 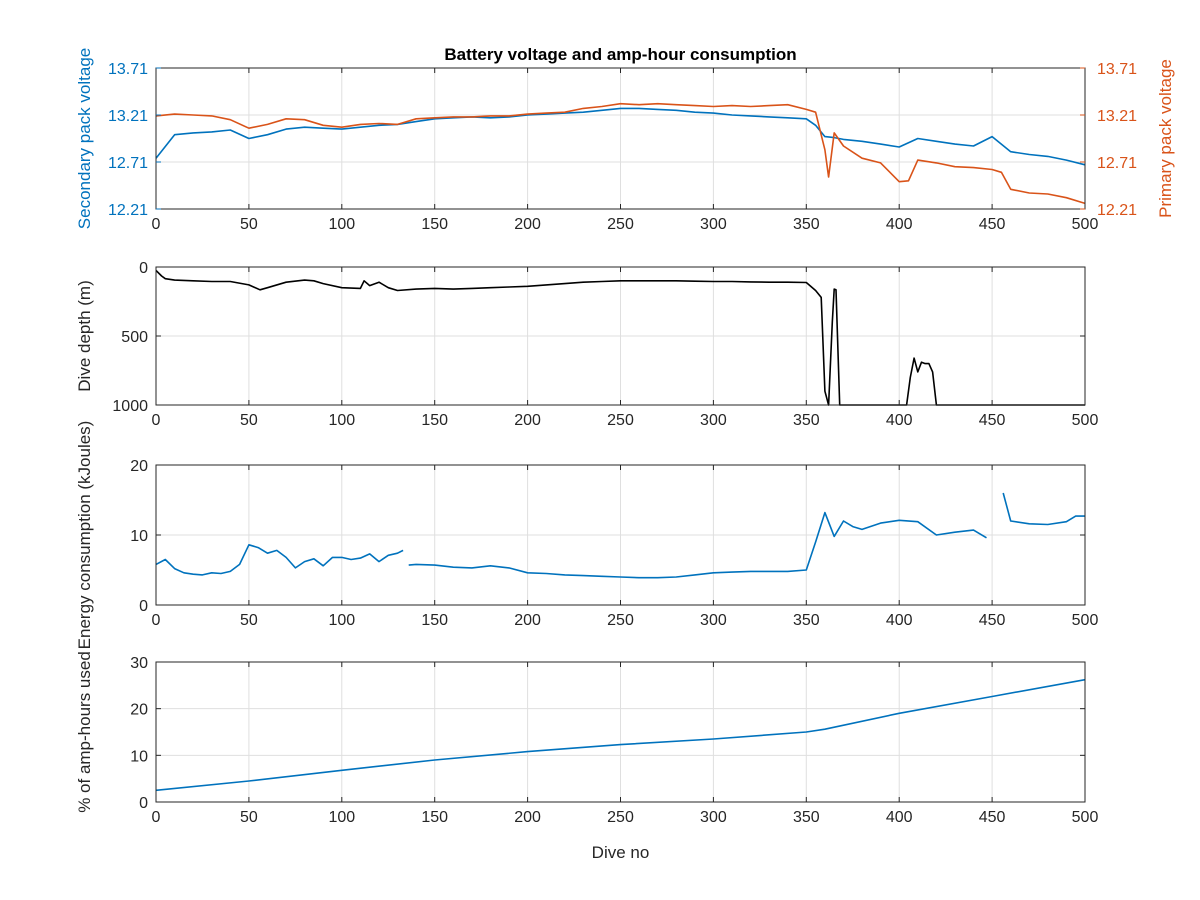 I want to click on y-tick-label: 500, so click(x=134, y=337).